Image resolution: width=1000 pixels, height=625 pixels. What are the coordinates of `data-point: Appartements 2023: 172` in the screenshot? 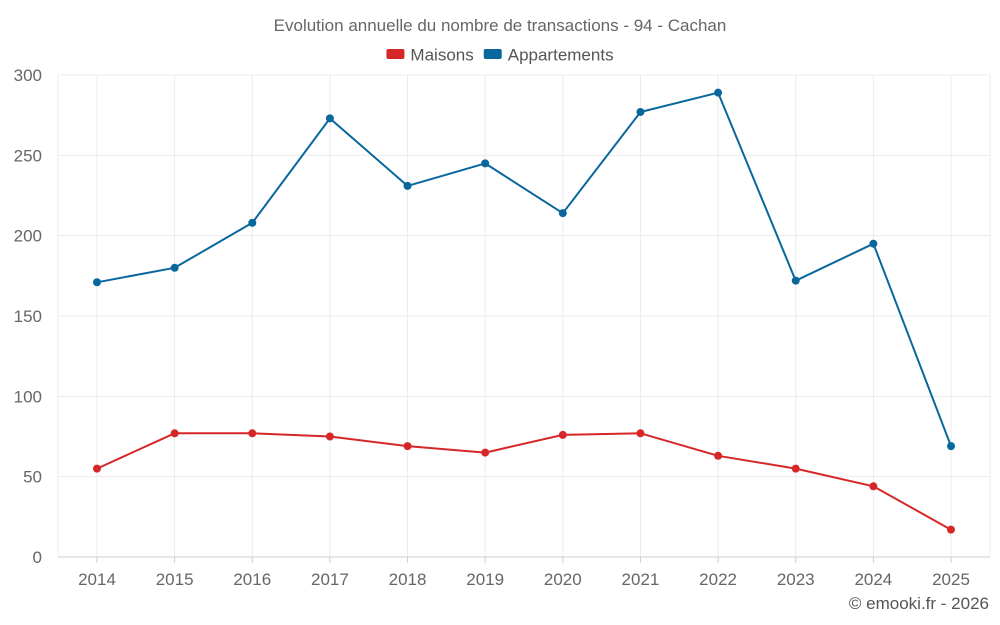 It's located at (795, 280).